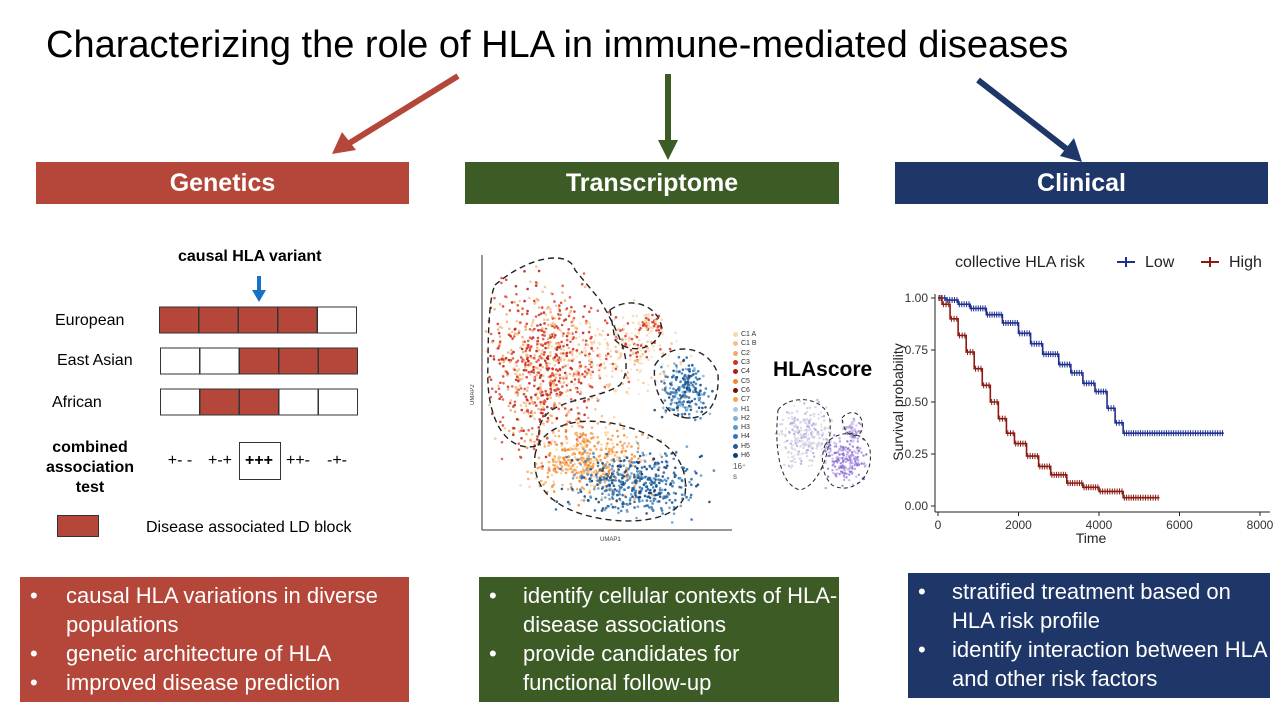 The width and height of the screenshot is (1280, 720). What do you see at coordinates (214, 653) in the screenshot?
I see `bullet-item: genetic architecture of HLA` at bounding box center [214, 653].